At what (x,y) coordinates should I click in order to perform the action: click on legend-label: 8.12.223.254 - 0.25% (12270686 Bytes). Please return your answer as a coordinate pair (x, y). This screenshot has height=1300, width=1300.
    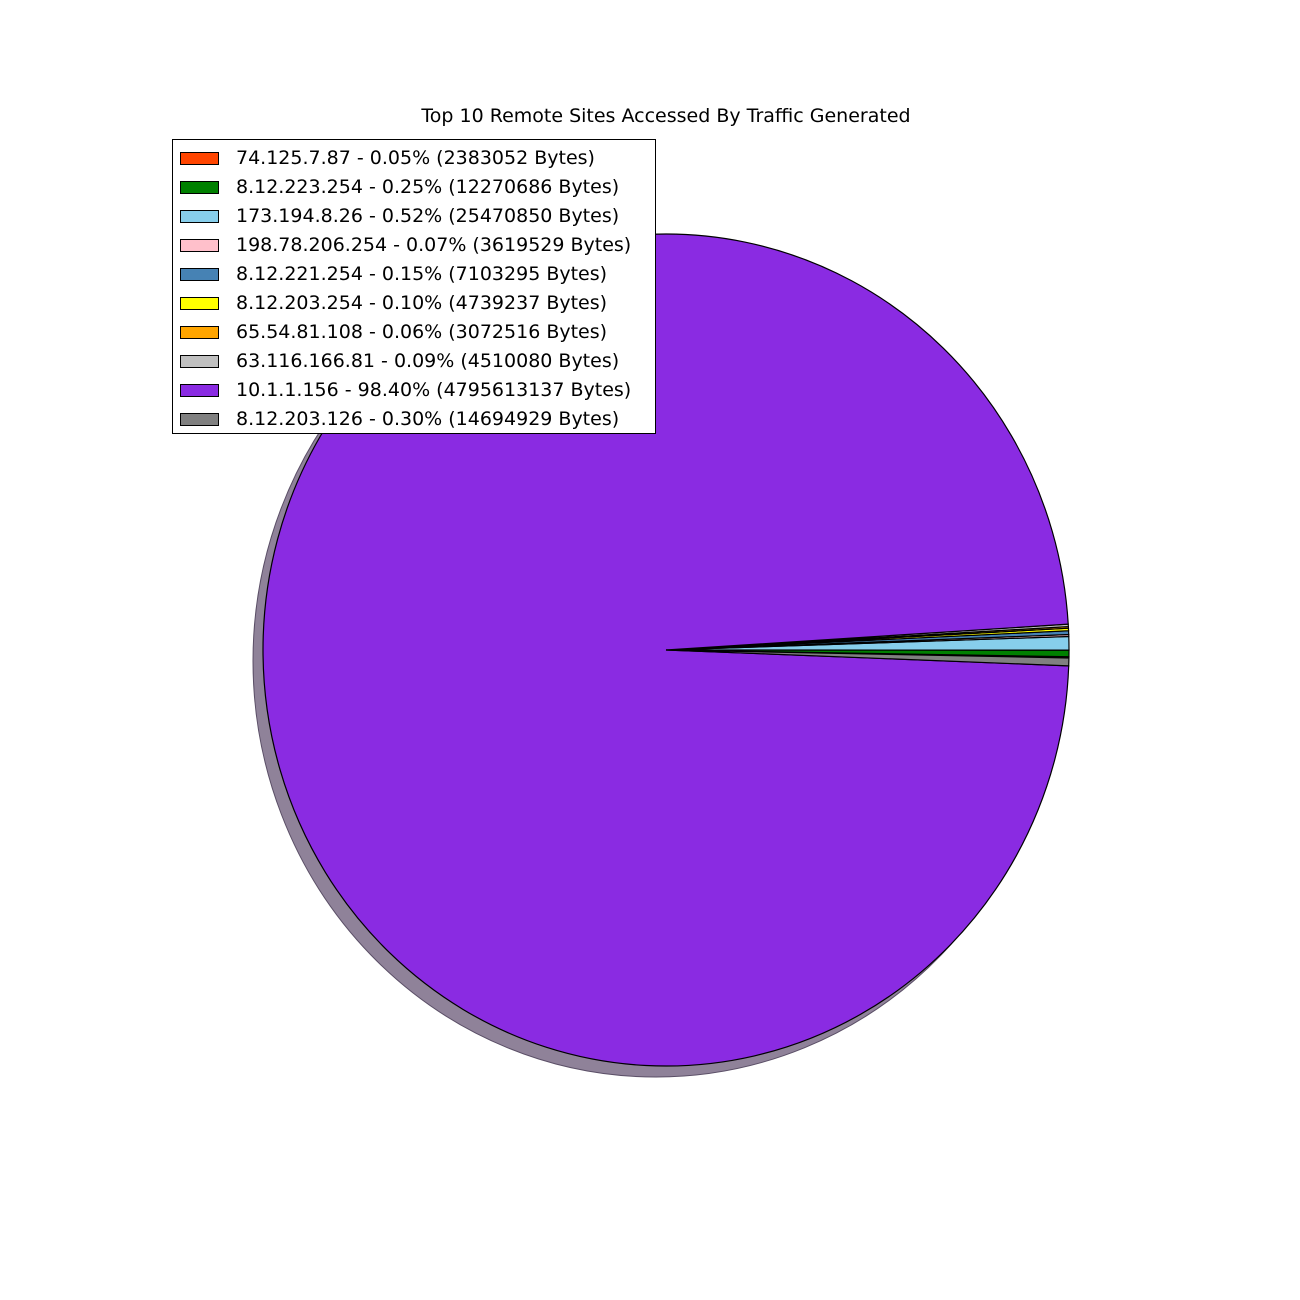
    Looking at the image, I should click on (428, 187).